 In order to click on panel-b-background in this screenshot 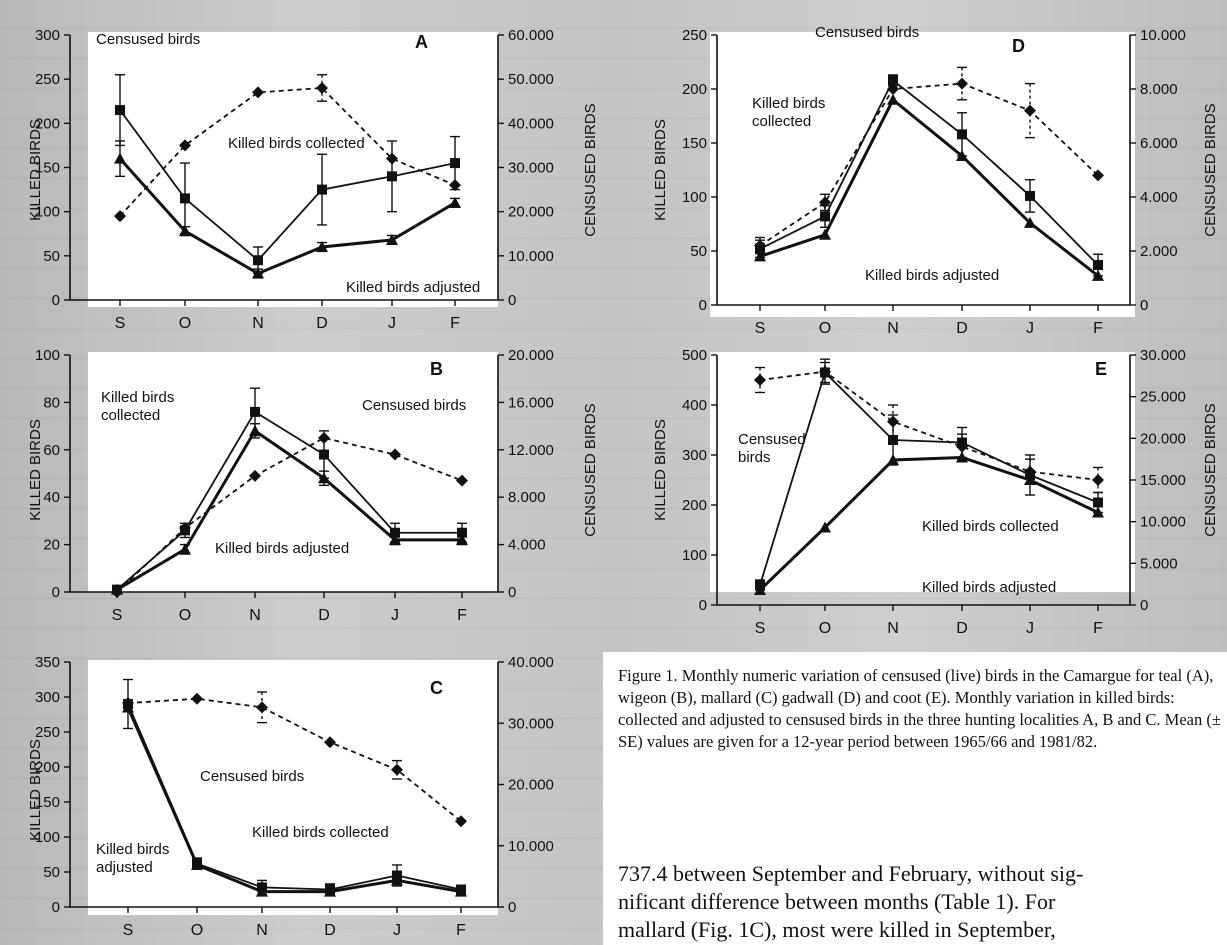, I will do `click(293, 472)`.